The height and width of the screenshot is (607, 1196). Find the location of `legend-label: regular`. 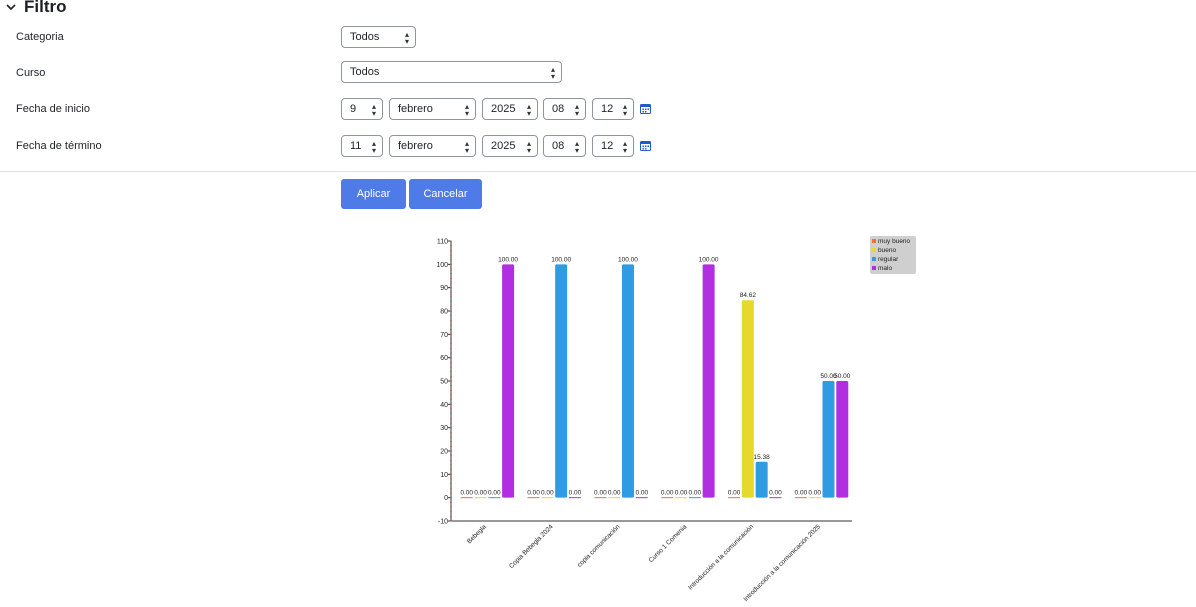

legend-label: regular is located at coordinates (888, 259).